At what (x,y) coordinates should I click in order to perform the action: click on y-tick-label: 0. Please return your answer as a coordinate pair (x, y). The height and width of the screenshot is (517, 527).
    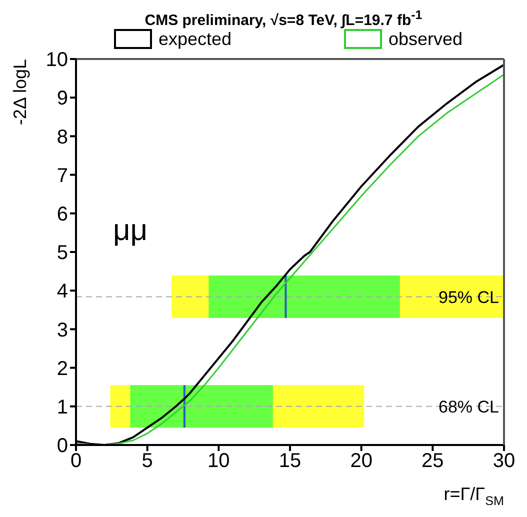
    Looking at the image, I should click on (62, 446).